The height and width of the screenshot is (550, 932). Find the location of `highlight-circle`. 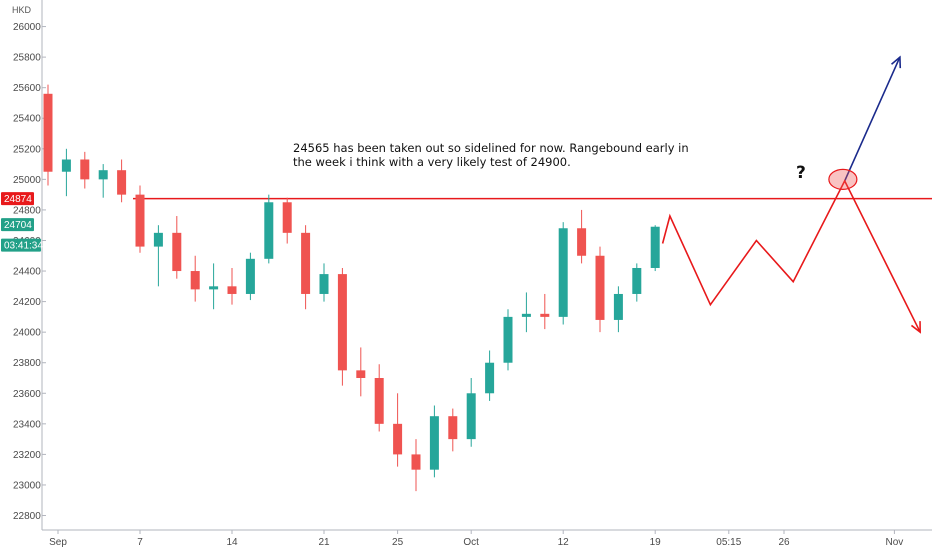

highlight-circle is located at coordinates (843, 179).